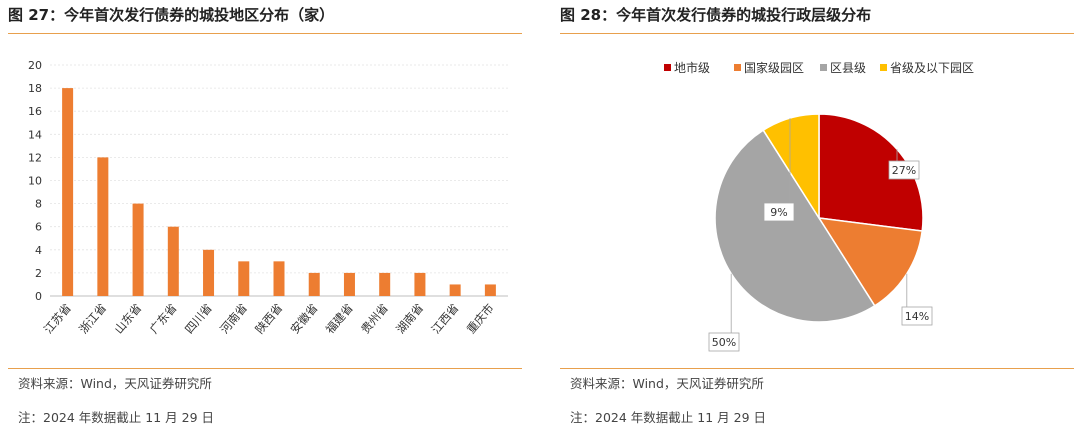 The width and height of the screenshot is (1080, 445). I want to click on data-label: 9%, so click(778, 212).